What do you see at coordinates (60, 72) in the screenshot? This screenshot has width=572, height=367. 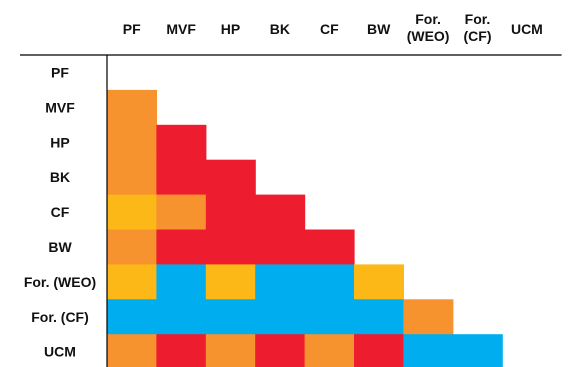 I see `row-label-pf: PF` at bounding box center [60, 72].